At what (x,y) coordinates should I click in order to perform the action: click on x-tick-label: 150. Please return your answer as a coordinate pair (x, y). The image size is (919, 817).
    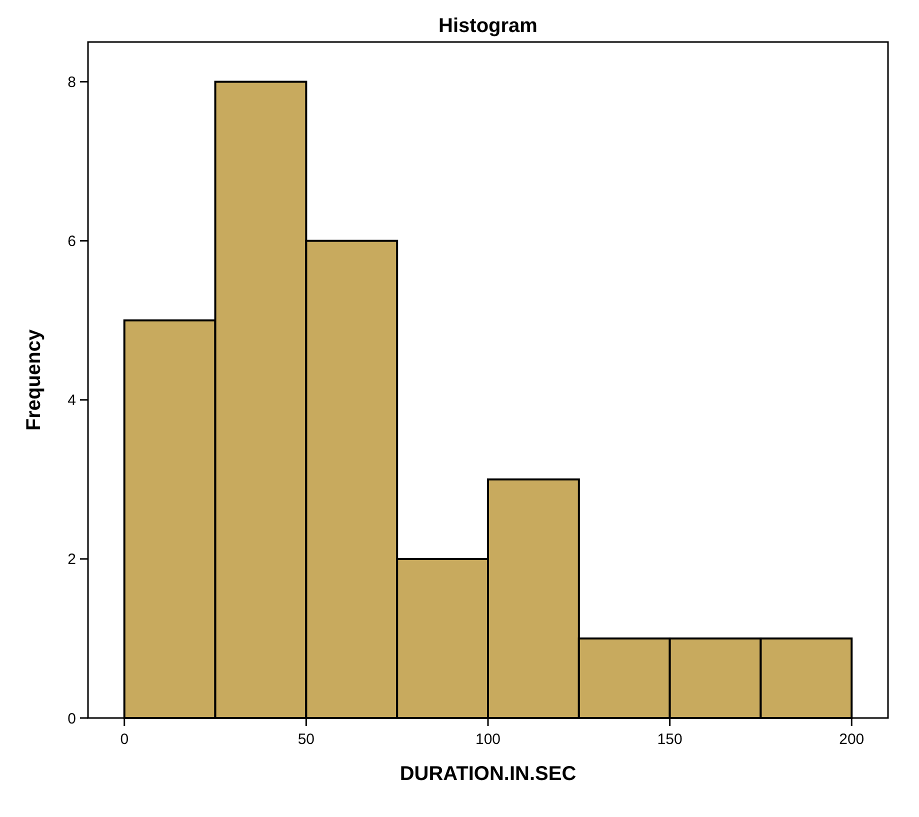
    Looking at the image, I should click on (669, 739).